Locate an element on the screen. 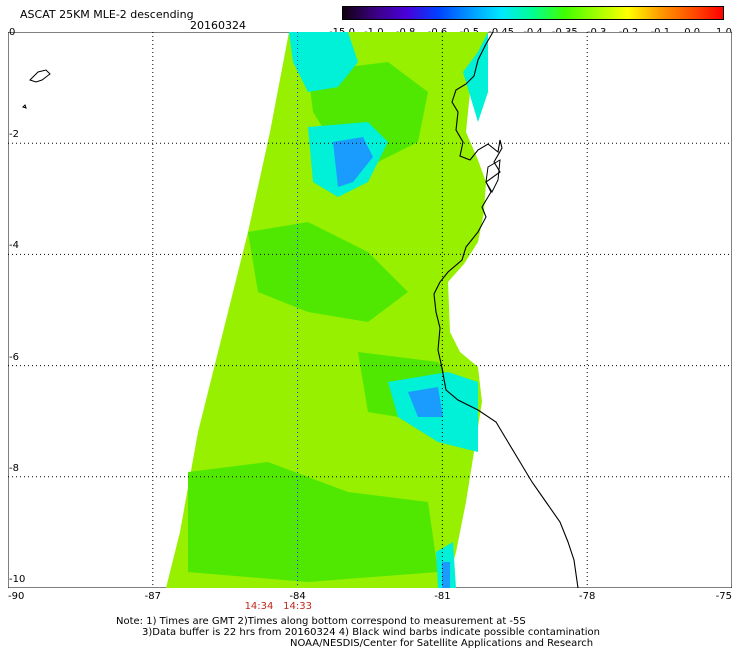 This screenshot has height=650, width=740. swath-cyan-top is located at coordinates (323, 62).